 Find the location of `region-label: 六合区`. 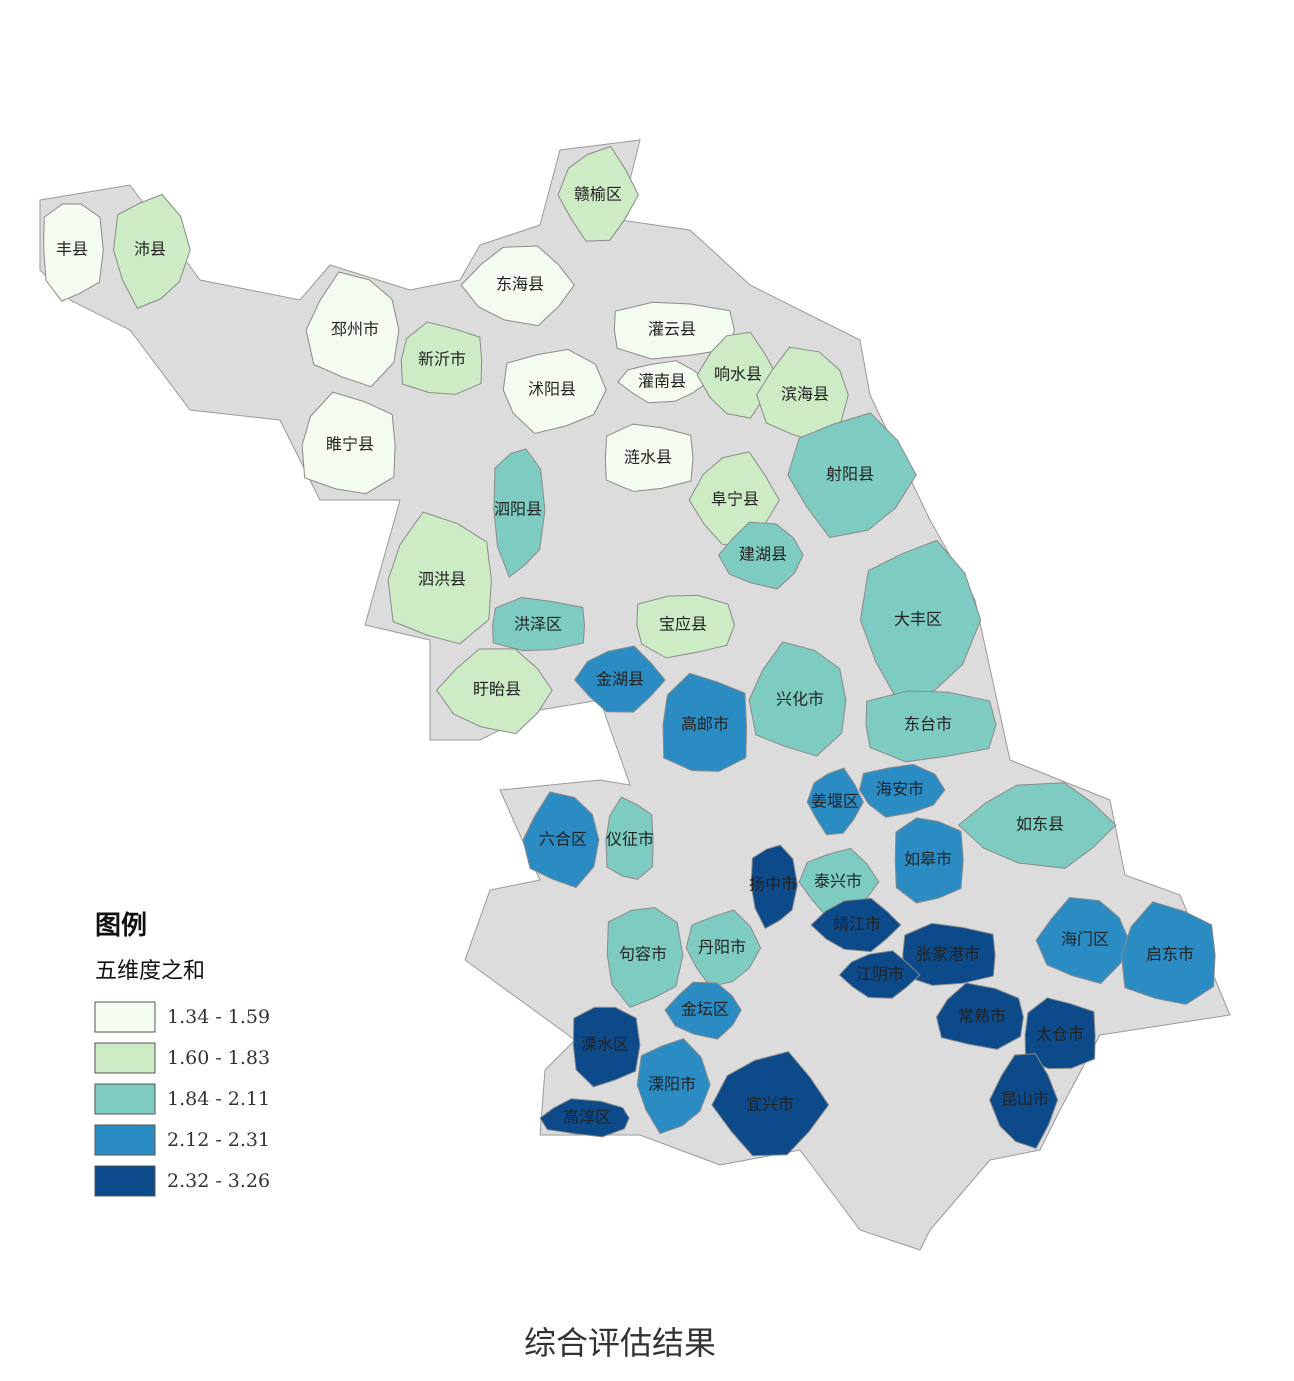

region-label: 六合区 is located at coordinates (563, 839).